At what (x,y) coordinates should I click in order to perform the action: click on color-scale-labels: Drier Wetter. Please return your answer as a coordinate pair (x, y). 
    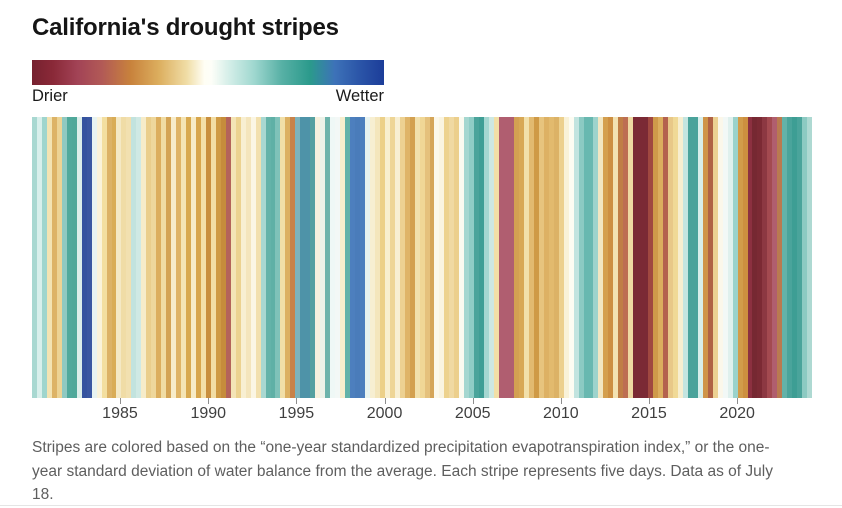
    Looking at the image, I should click on (208, 96).